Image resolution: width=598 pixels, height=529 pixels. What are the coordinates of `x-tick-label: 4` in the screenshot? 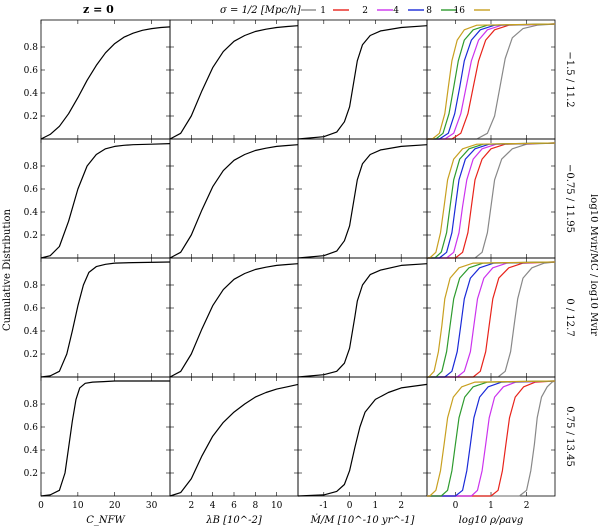 It's located at (213, 506).